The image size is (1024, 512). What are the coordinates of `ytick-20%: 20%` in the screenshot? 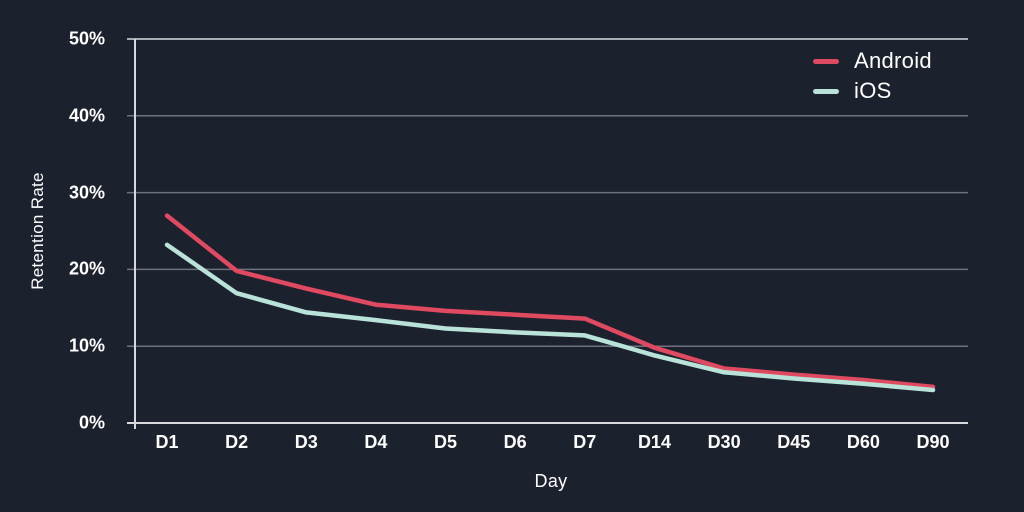 It's located at (86, 268).